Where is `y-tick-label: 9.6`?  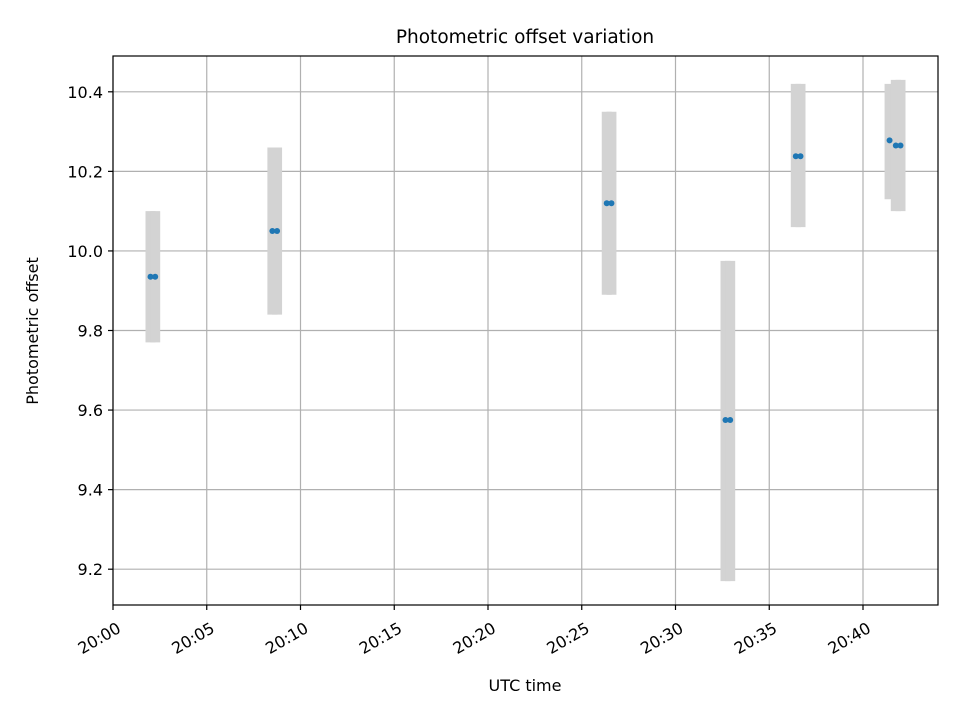 y-tick-label: 9.6 is located at coordinates (90, 410).